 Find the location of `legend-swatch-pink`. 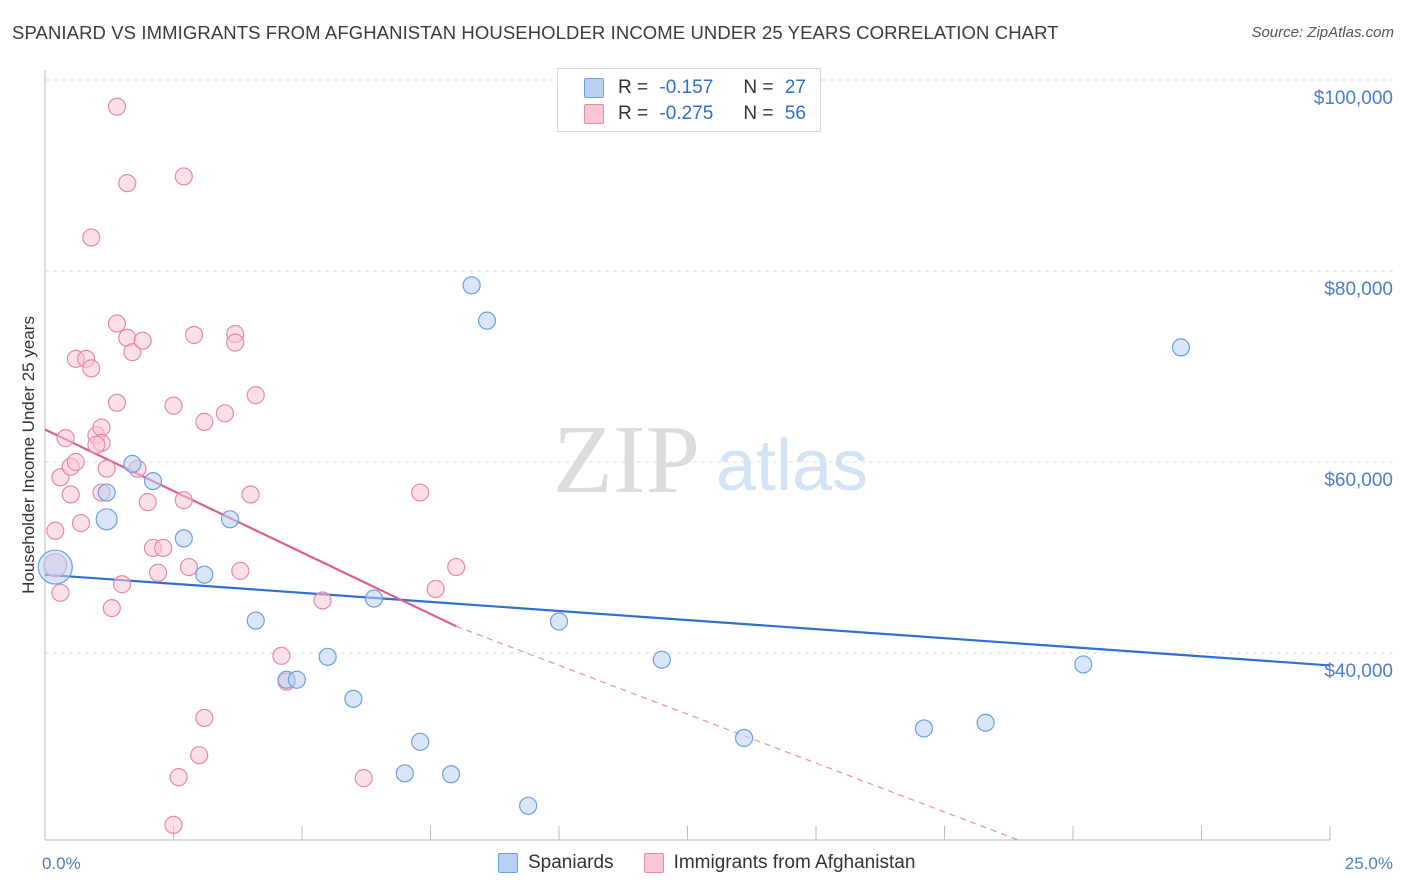

legend-swatch-pink is located at coordinates (594, 114).